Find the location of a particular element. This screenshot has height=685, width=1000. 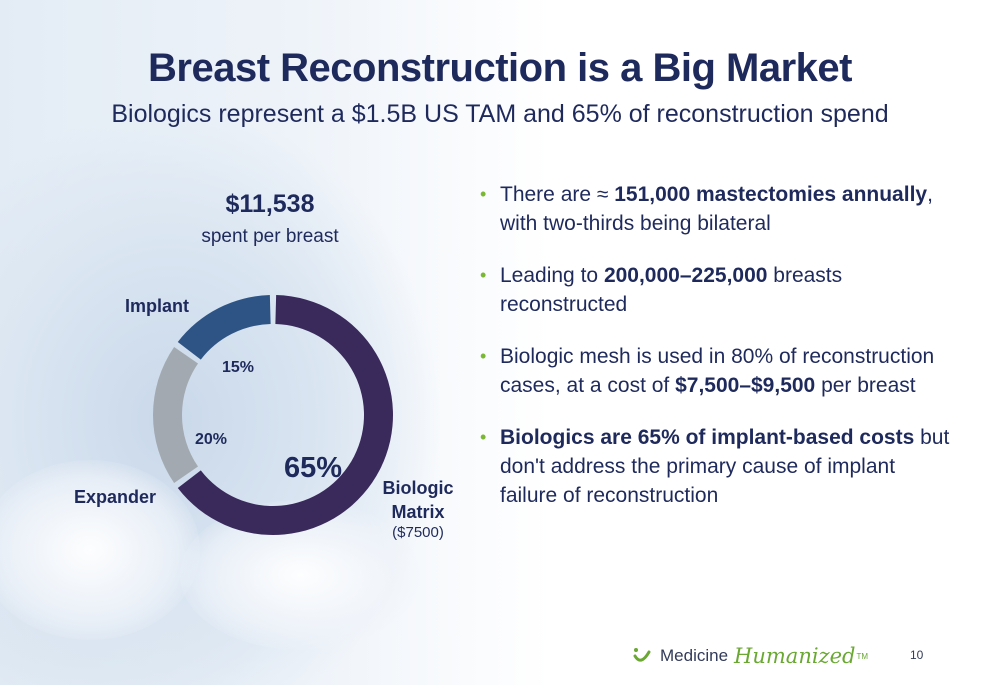

logo-word-humanized: Humanized is located at coordinates (795, 656).